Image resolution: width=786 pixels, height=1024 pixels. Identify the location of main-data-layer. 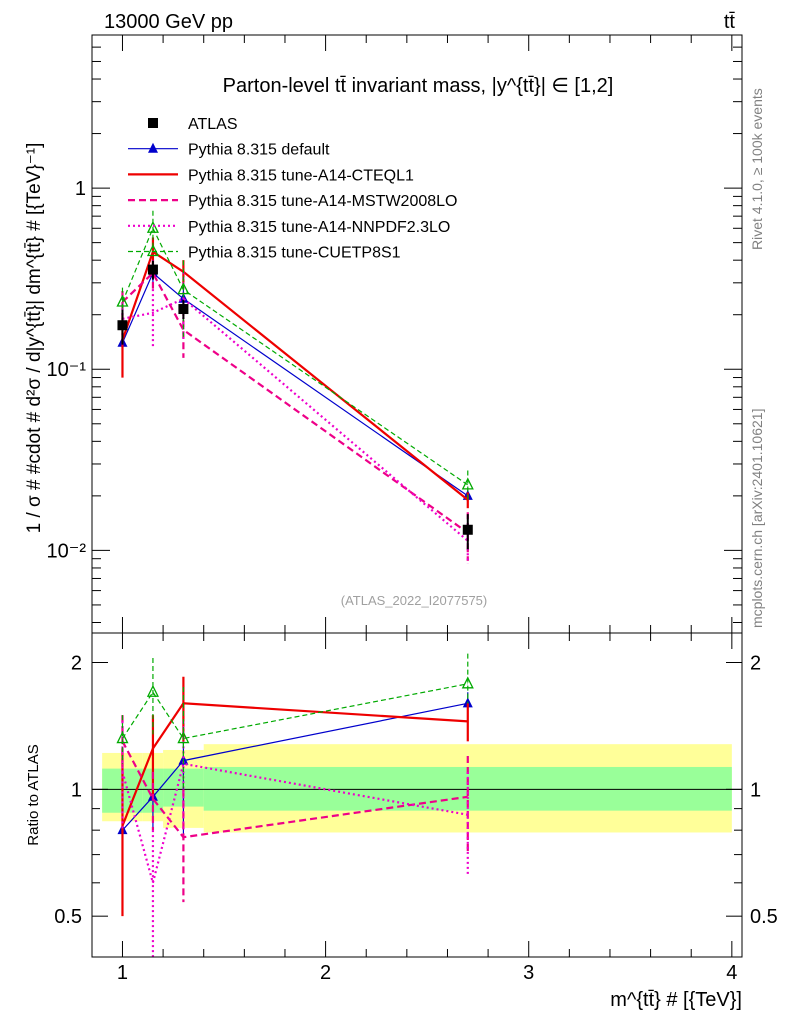
(295, 405).